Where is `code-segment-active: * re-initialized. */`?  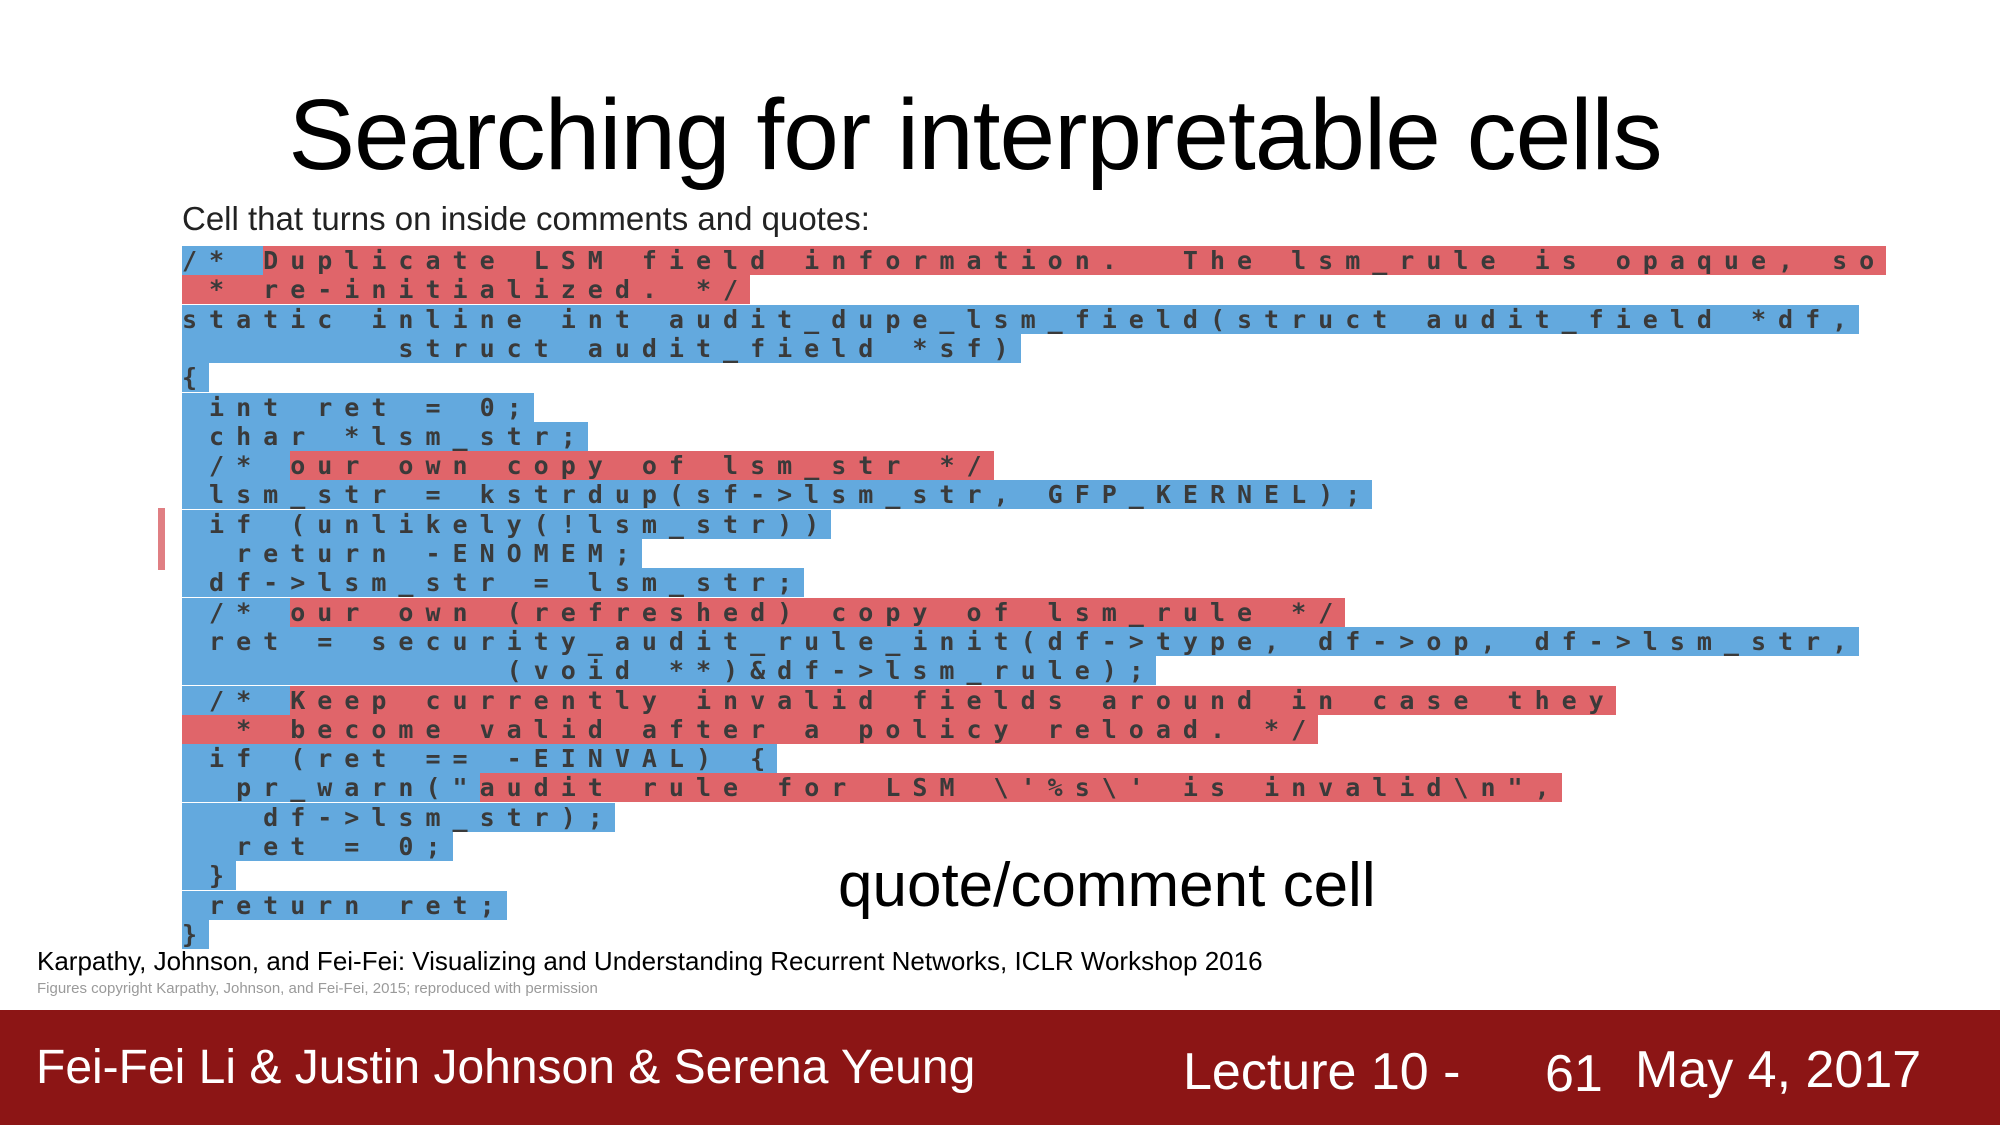 code-segment-active: * re-initialized. */ is located at coordinates (466, 290).